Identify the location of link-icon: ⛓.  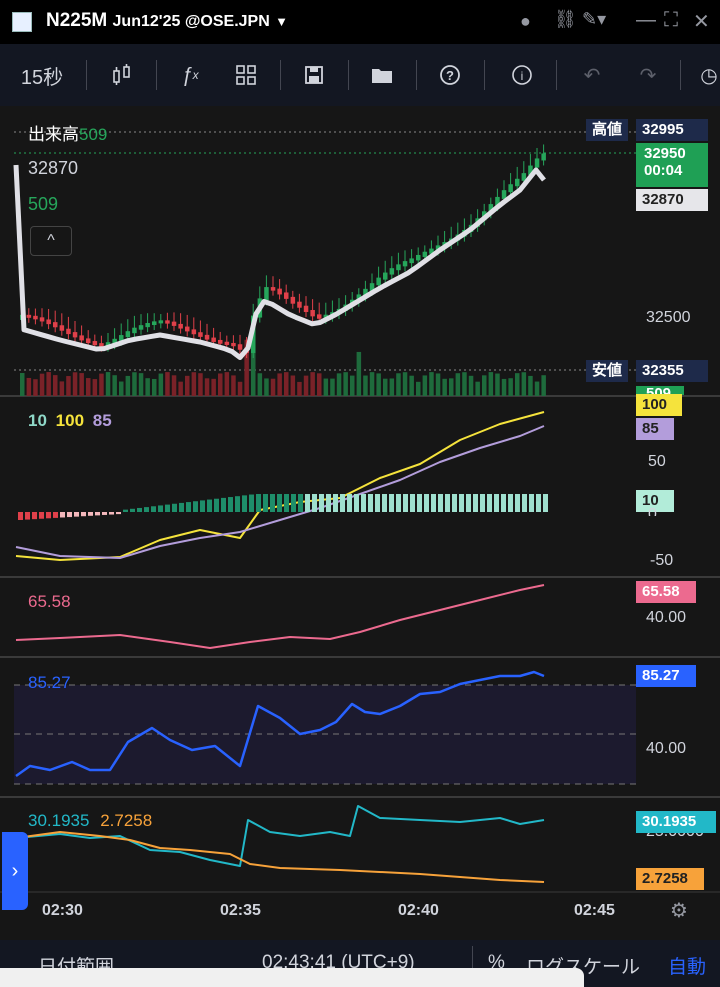
(565, 19).